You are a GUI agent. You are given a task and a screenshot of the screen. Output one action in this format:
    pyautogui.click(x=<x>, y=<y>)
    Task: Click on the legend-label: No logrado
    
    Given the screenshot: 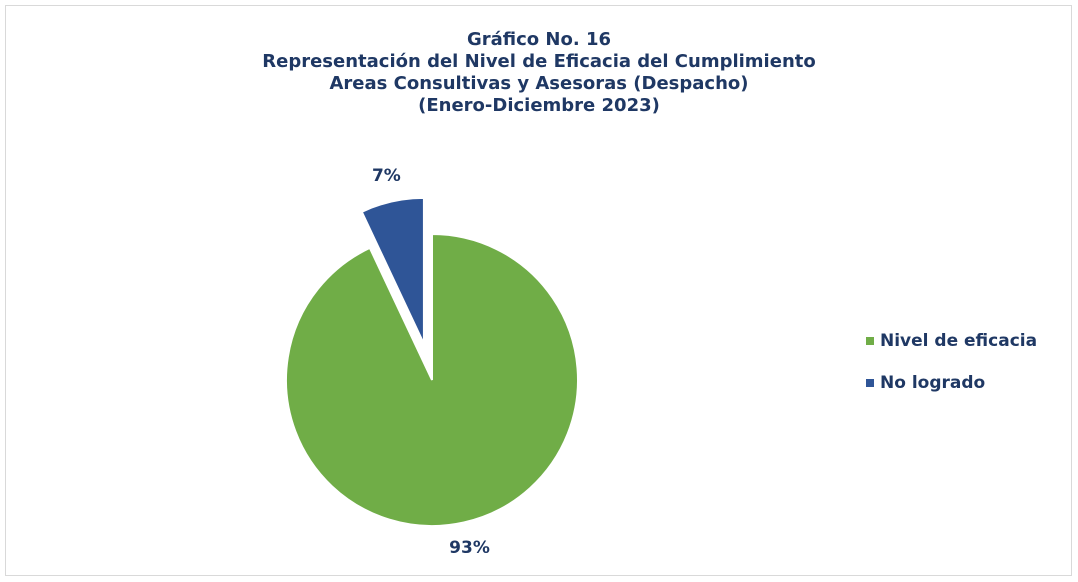 What is the action you would take?
    pyautogui.click(x=932, y=383)
    